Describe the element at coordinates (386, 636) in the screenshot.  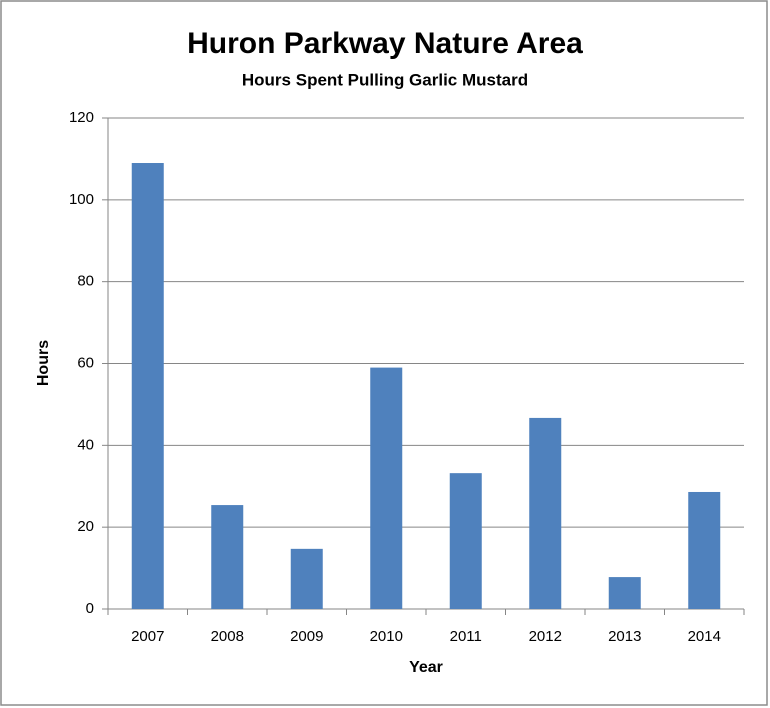
I see `x-tick-label: 2010` at that location.